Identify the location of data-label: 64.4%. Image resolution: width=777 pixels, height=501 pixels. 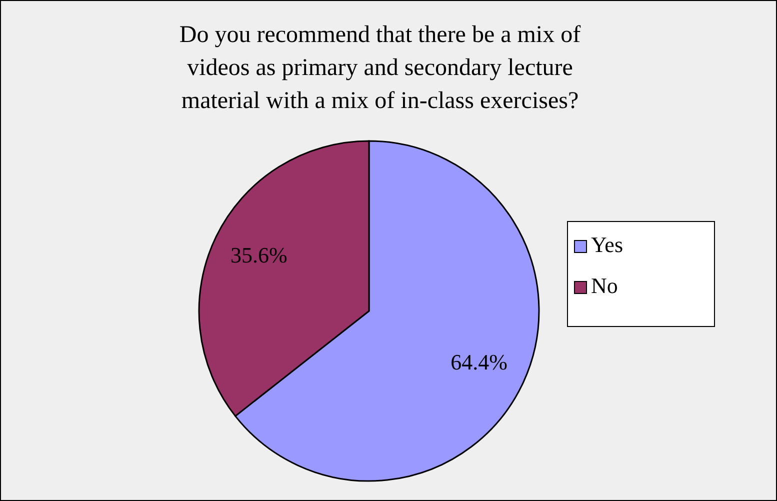
(479, 362).